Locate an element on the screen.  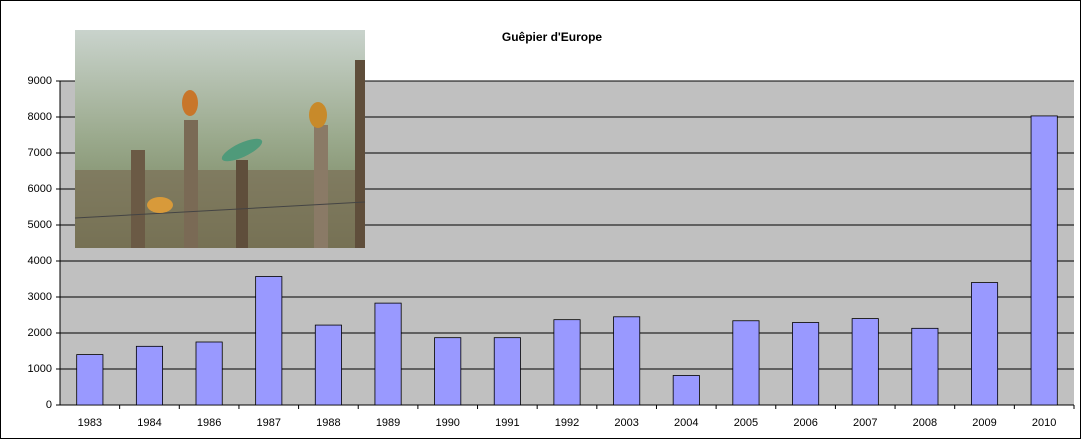
y-tick-label: 5000 is located at coordinates (40, 225).